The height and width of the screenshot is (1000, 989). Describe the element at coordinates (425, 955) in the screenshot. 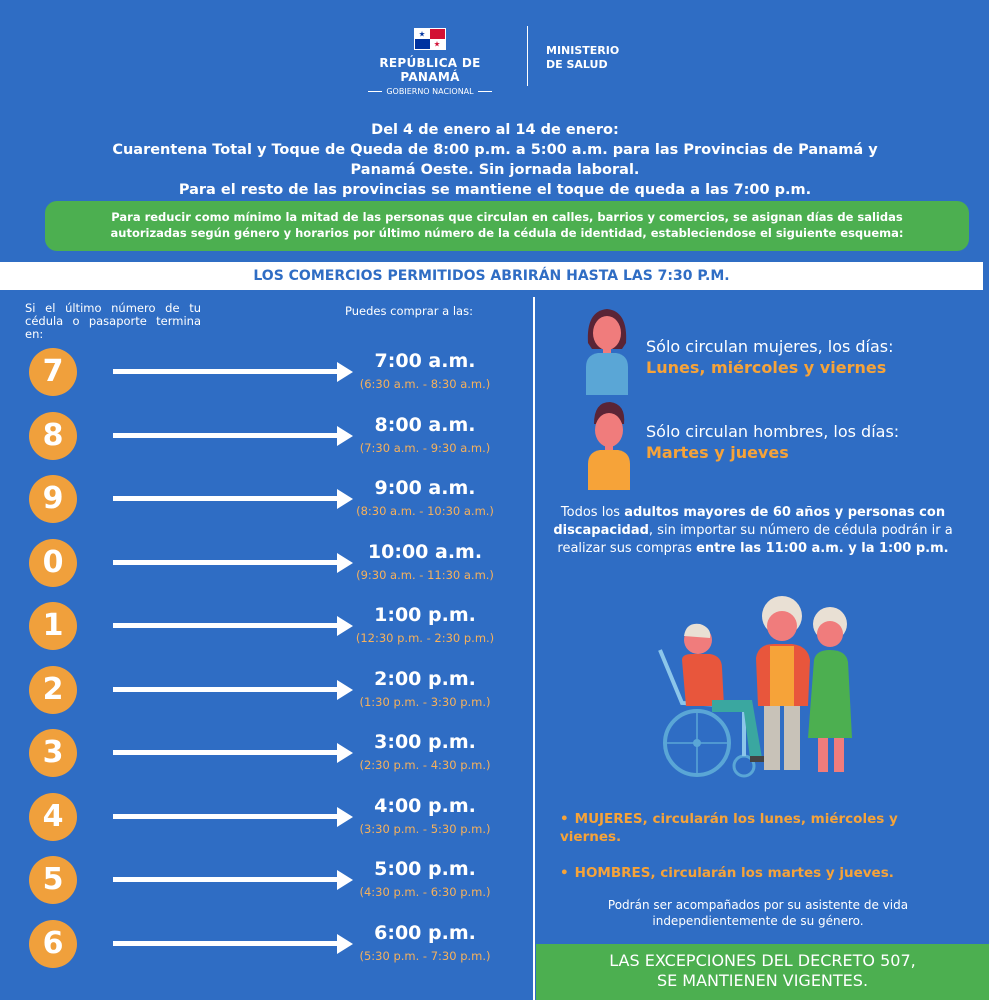

I see `time-range: (5:30 p.m. - 7:30 p.m.)` at that location.